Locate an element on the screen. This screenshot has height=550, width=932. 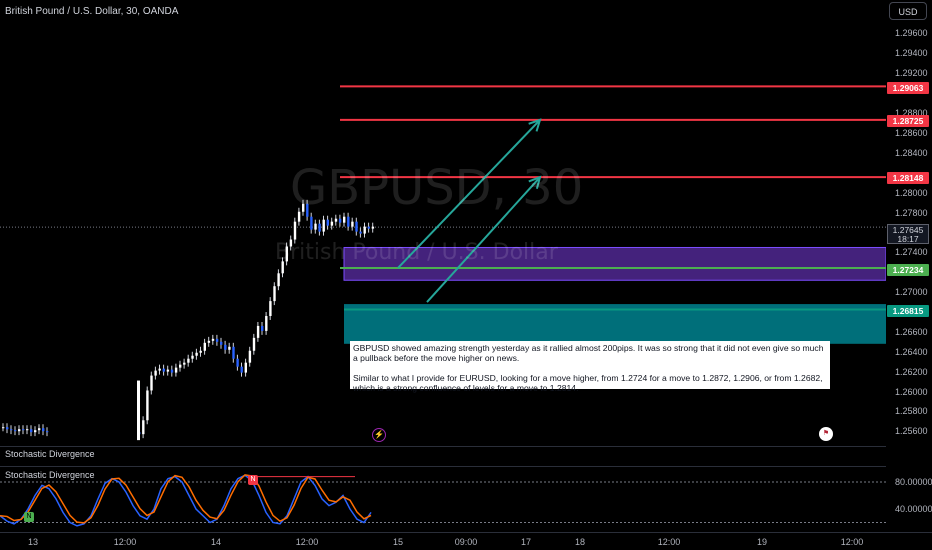
level-tag-1: 1.29063 is located at coordinates (908, 88).